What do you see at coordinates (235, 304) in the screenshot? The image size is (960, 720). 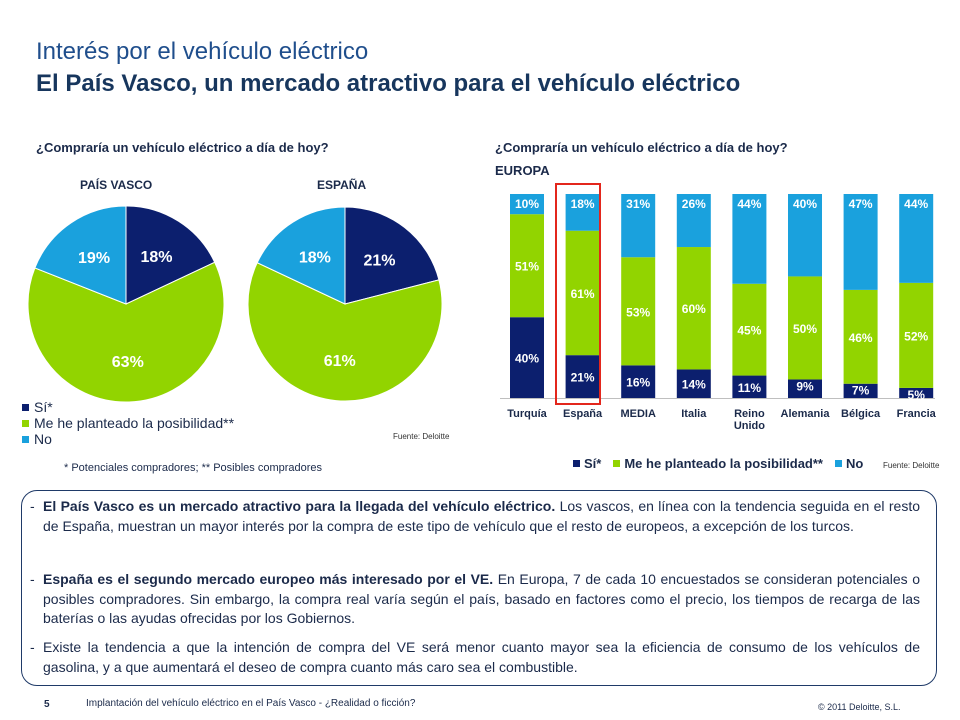 I see `pie-charts: 18% 63% 19% 21% 61% 18%` at bounding box center [235, 304].